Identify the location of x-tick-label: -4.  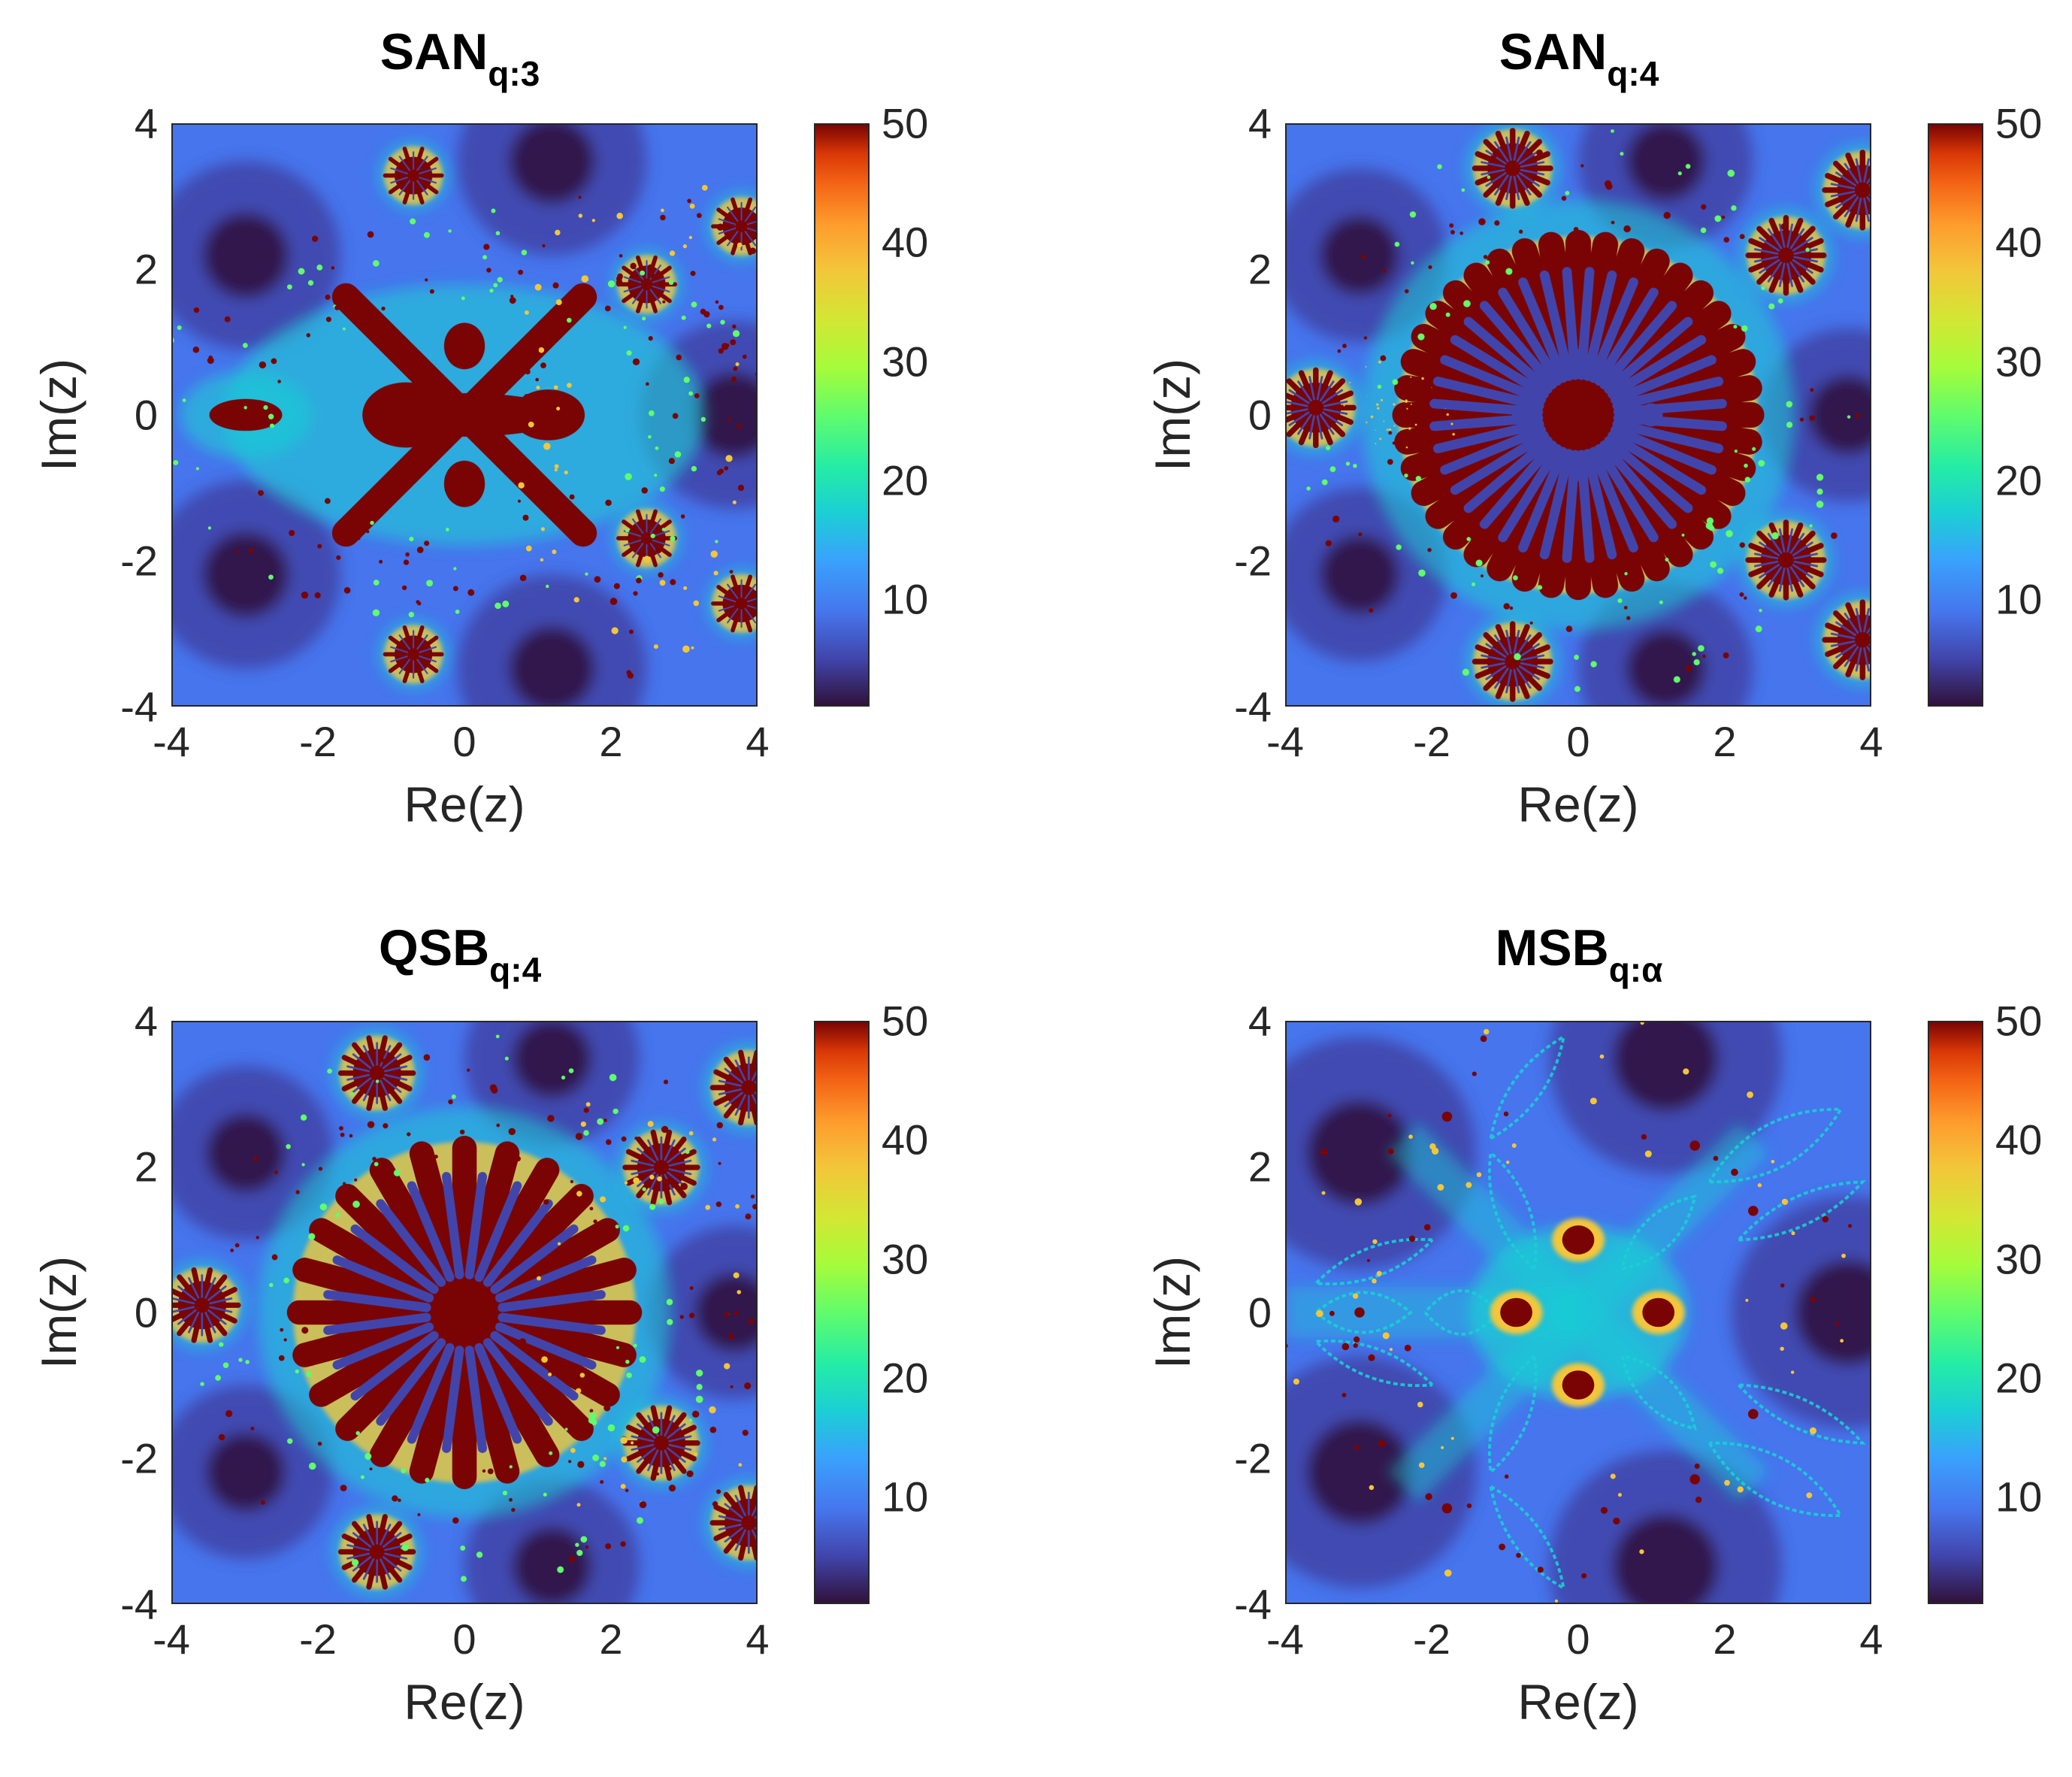
(1285, 1639).